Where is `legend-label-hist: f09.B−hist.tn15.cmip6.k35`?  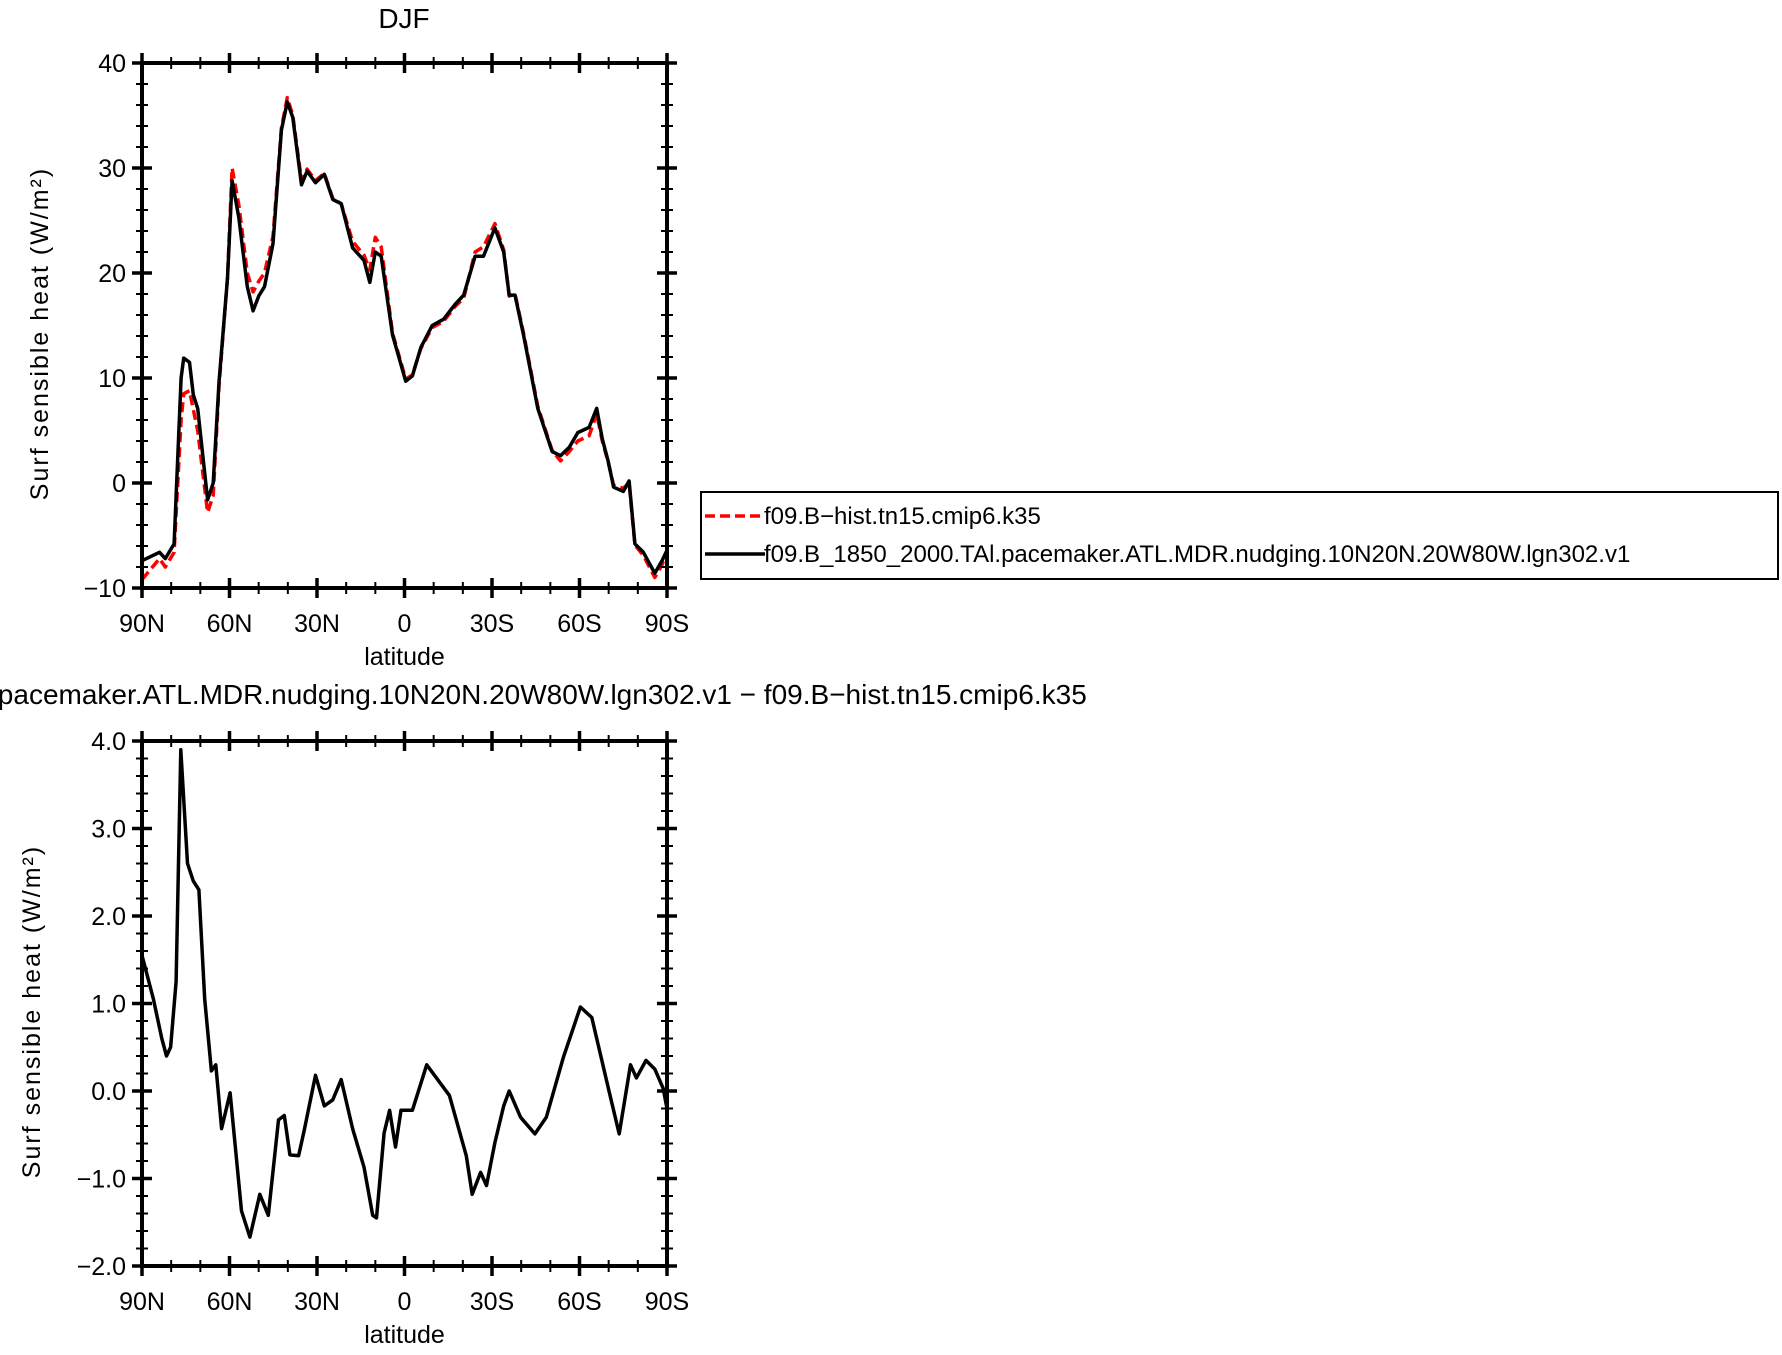
legend-label-hist: f09.B−hist.tn15.cmip6.k35 is located at coordinates (902, 516).